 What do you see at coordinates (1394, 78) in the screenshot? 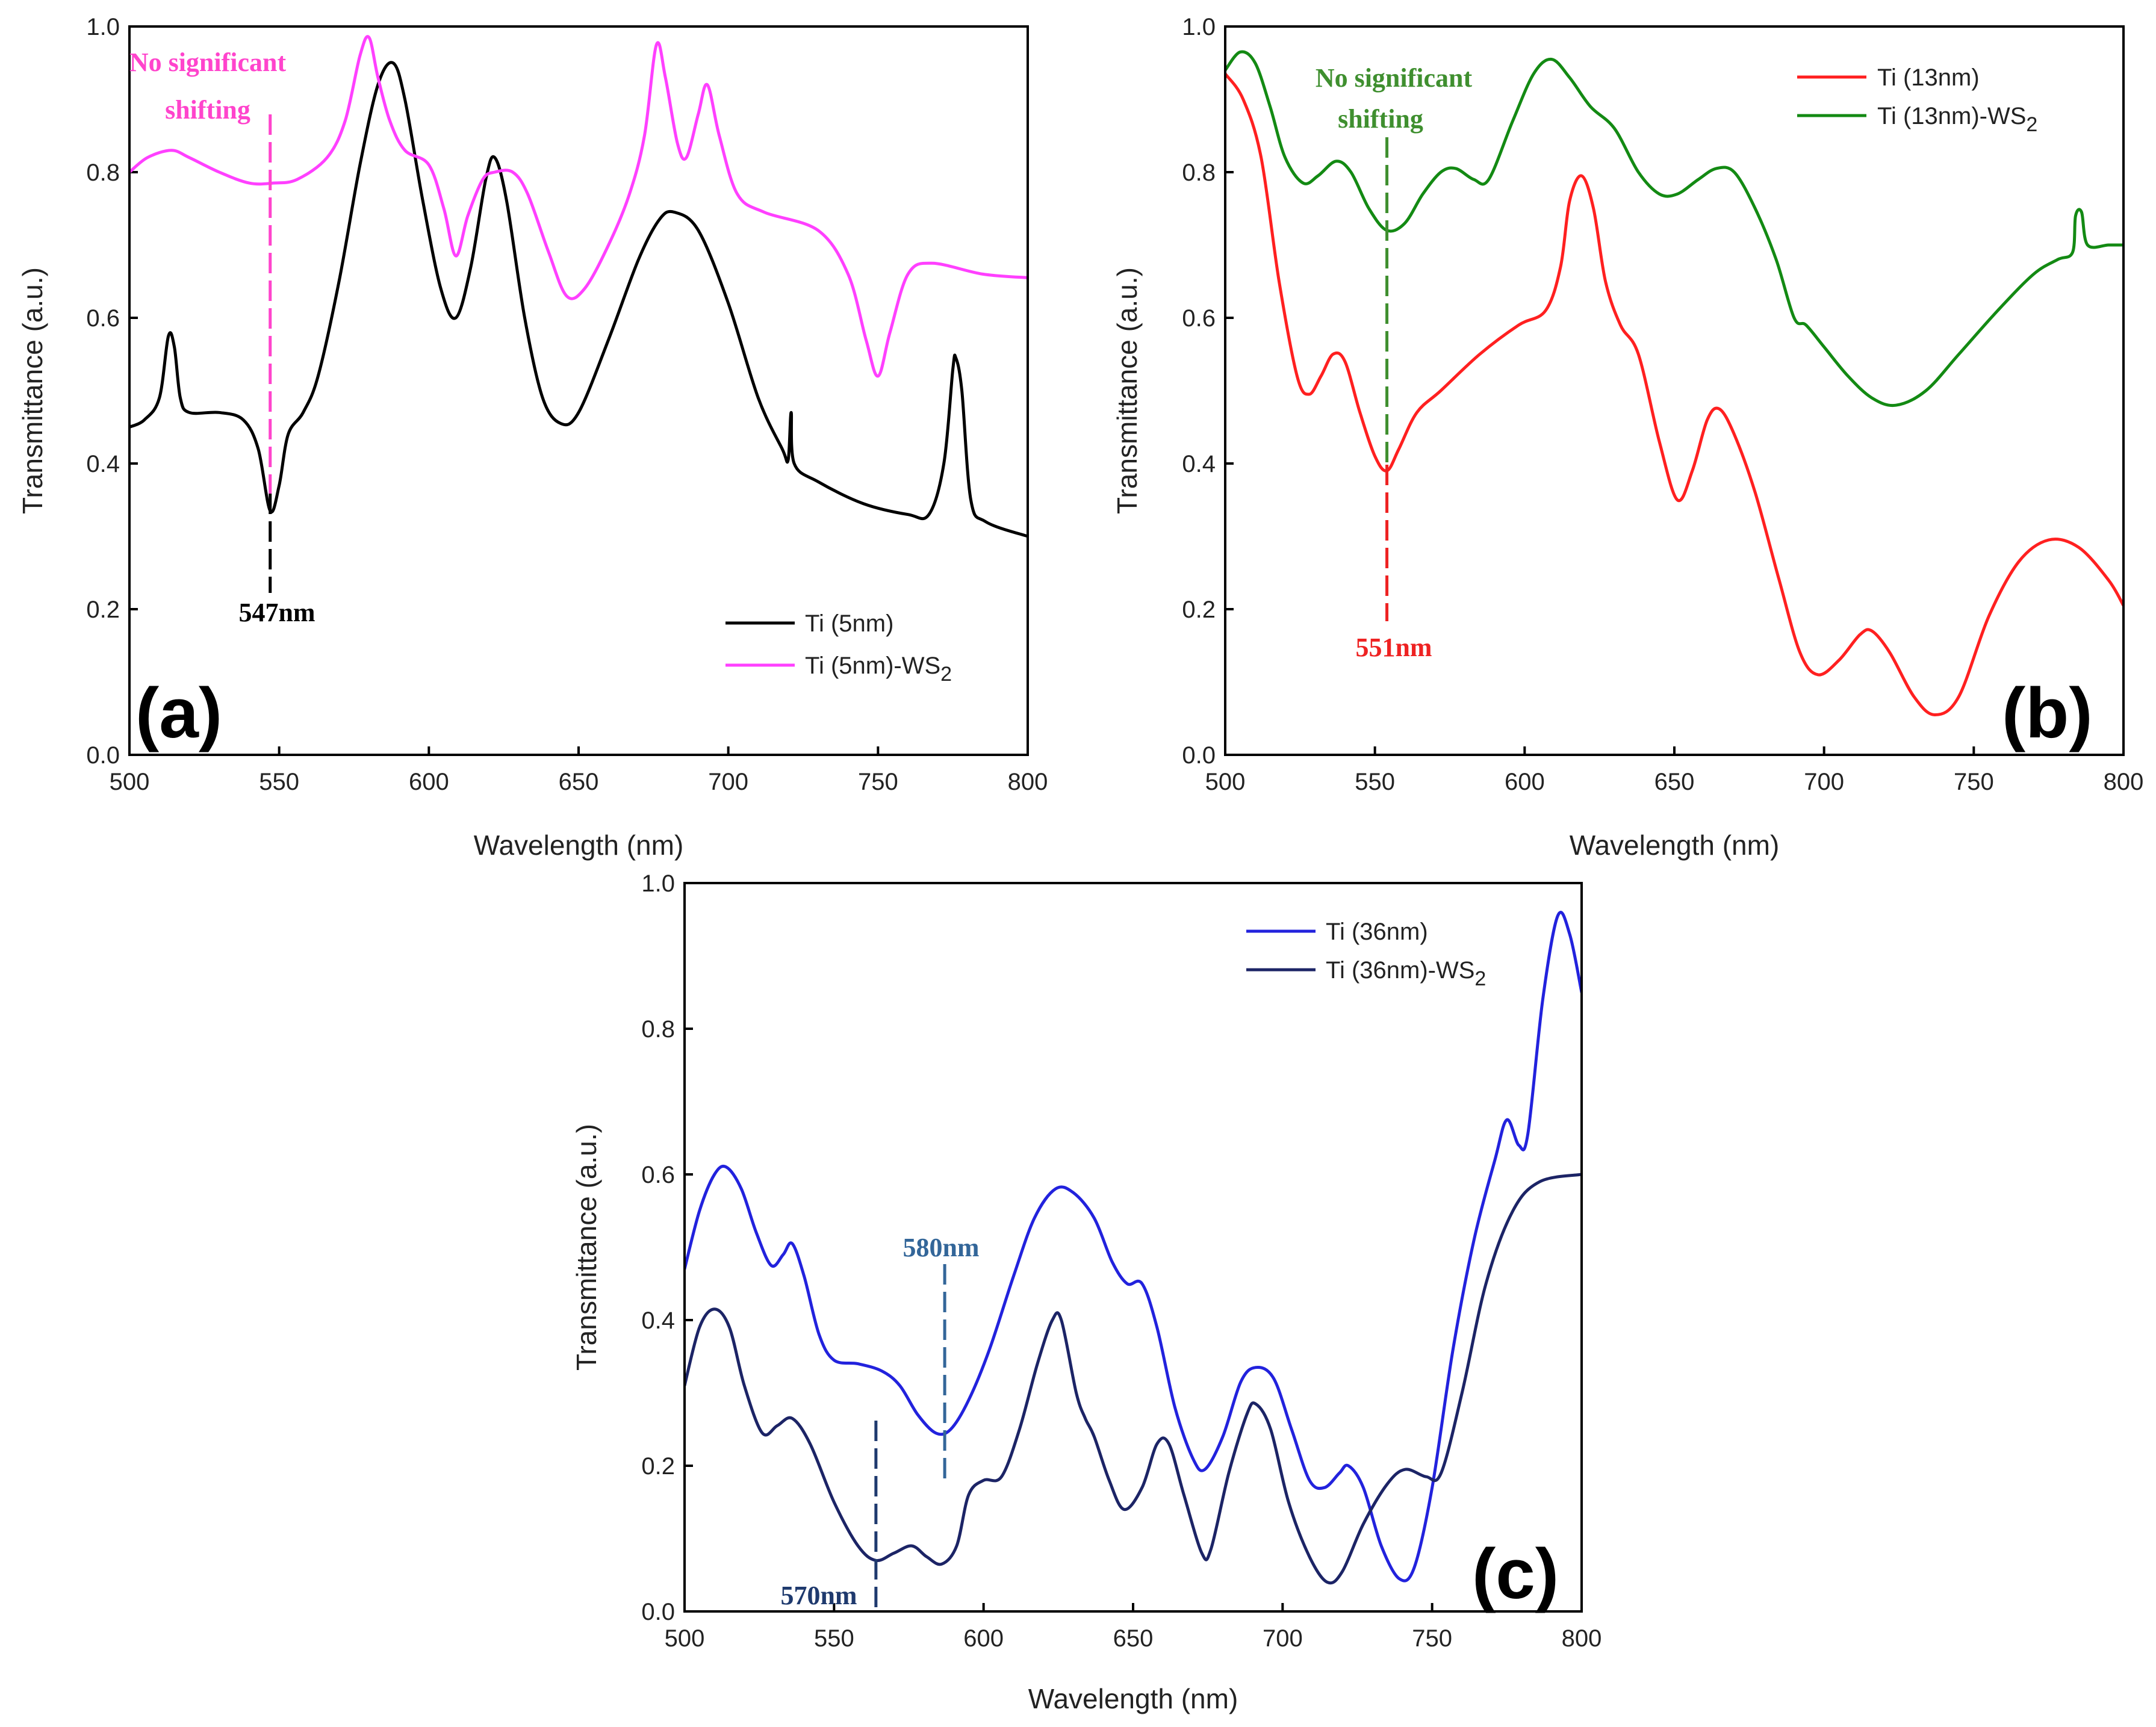
I see `panel-b-annotation-line1: No significant` at bounding box center [1394, 78].